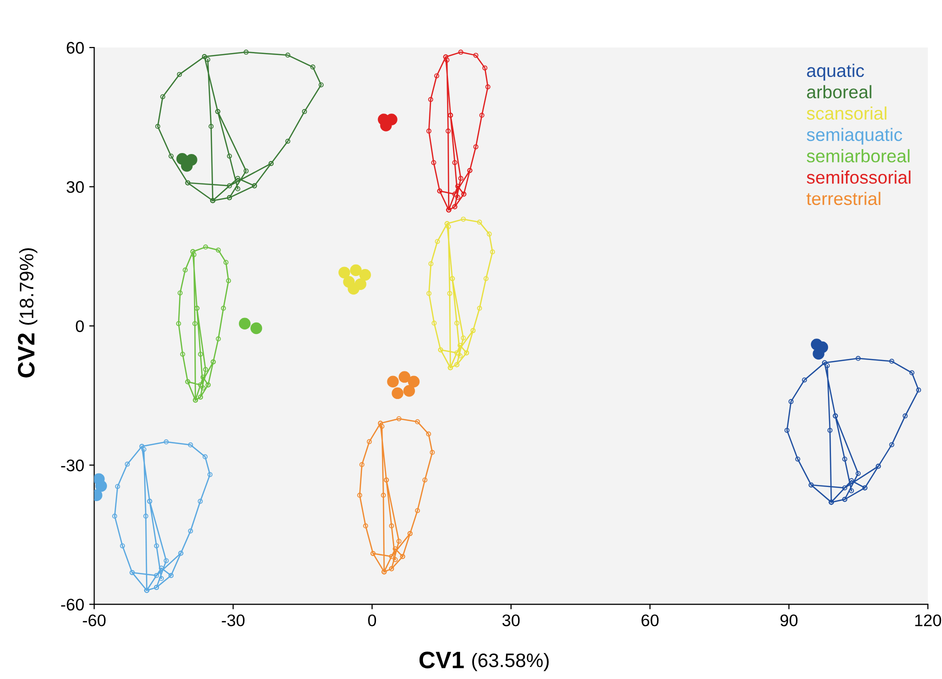 This screenshot has width=942, height=679. I want to click on y-tick-label: -60, so click(72, 604).